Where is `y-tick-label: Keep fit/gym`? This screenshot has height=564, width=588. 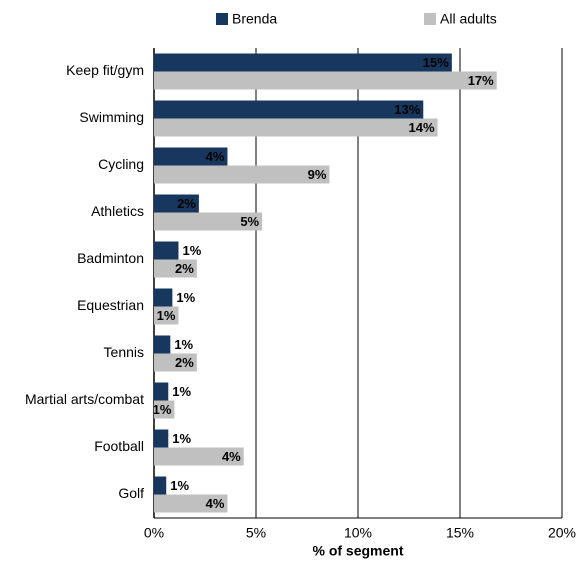
y-tick-label: Keep fit/gym is located at coordinates (105, 70).